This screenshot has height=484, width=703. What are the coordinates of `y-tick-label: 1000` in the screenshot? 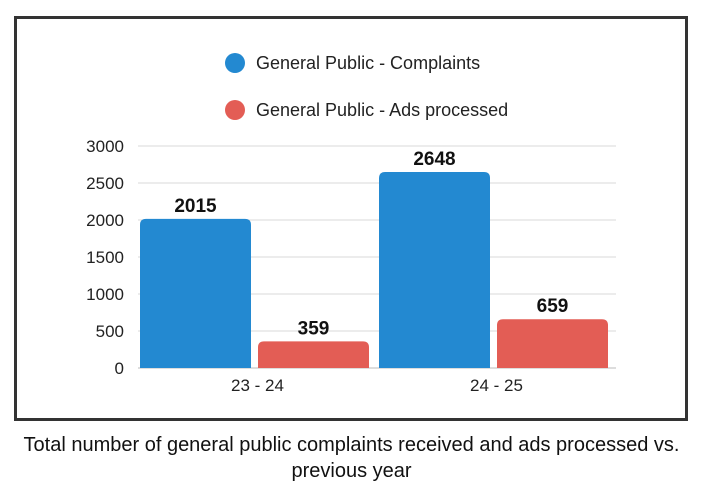 It's located at (105, 294).